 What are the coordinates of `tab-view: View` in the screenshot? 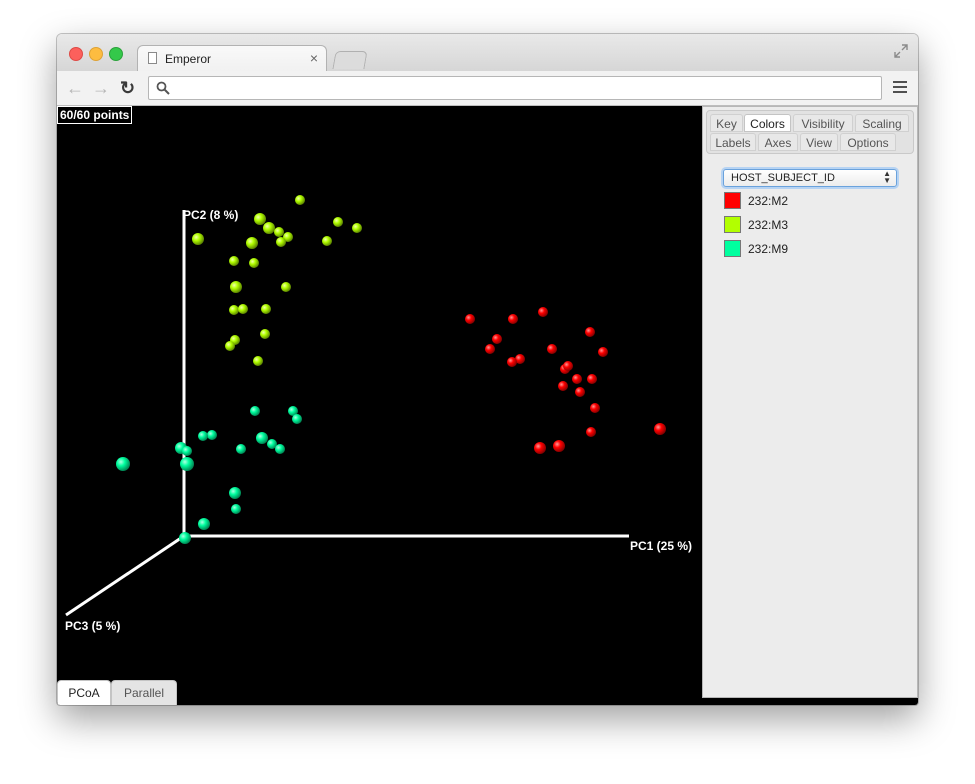 It's located at (819, 142).